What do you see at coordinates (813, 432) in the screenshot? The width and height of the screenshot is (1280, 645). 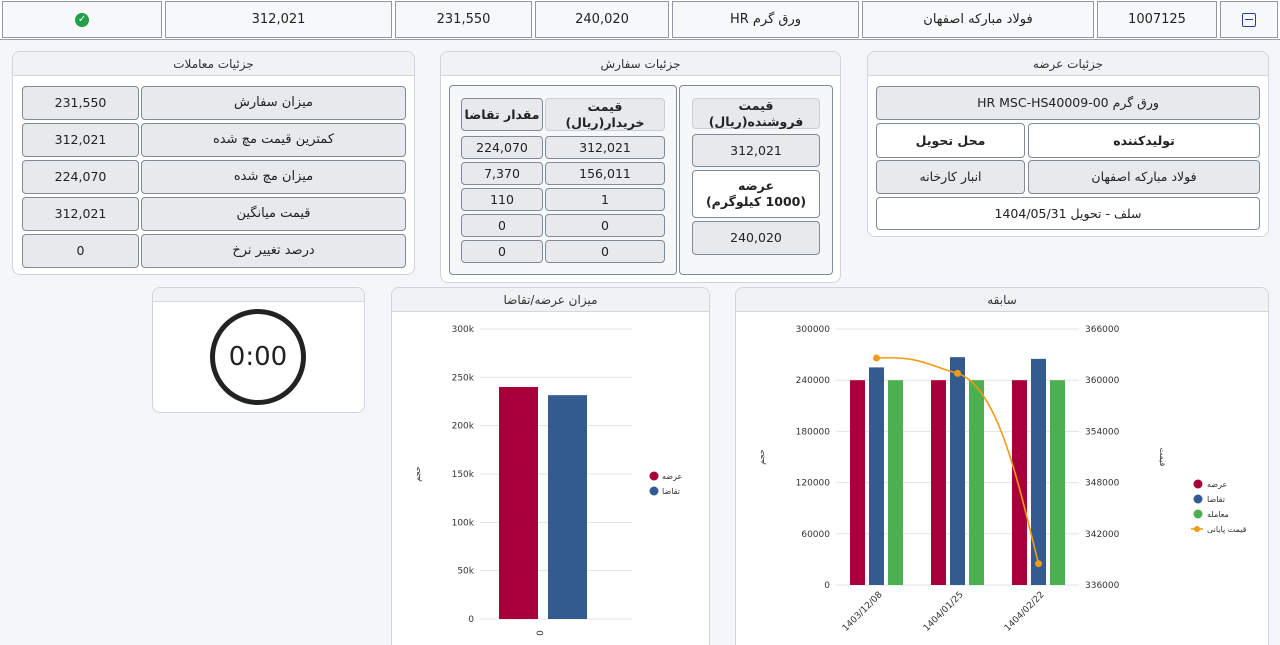 I see `y-tick-label: 180000` at bounding box center [813, 432].